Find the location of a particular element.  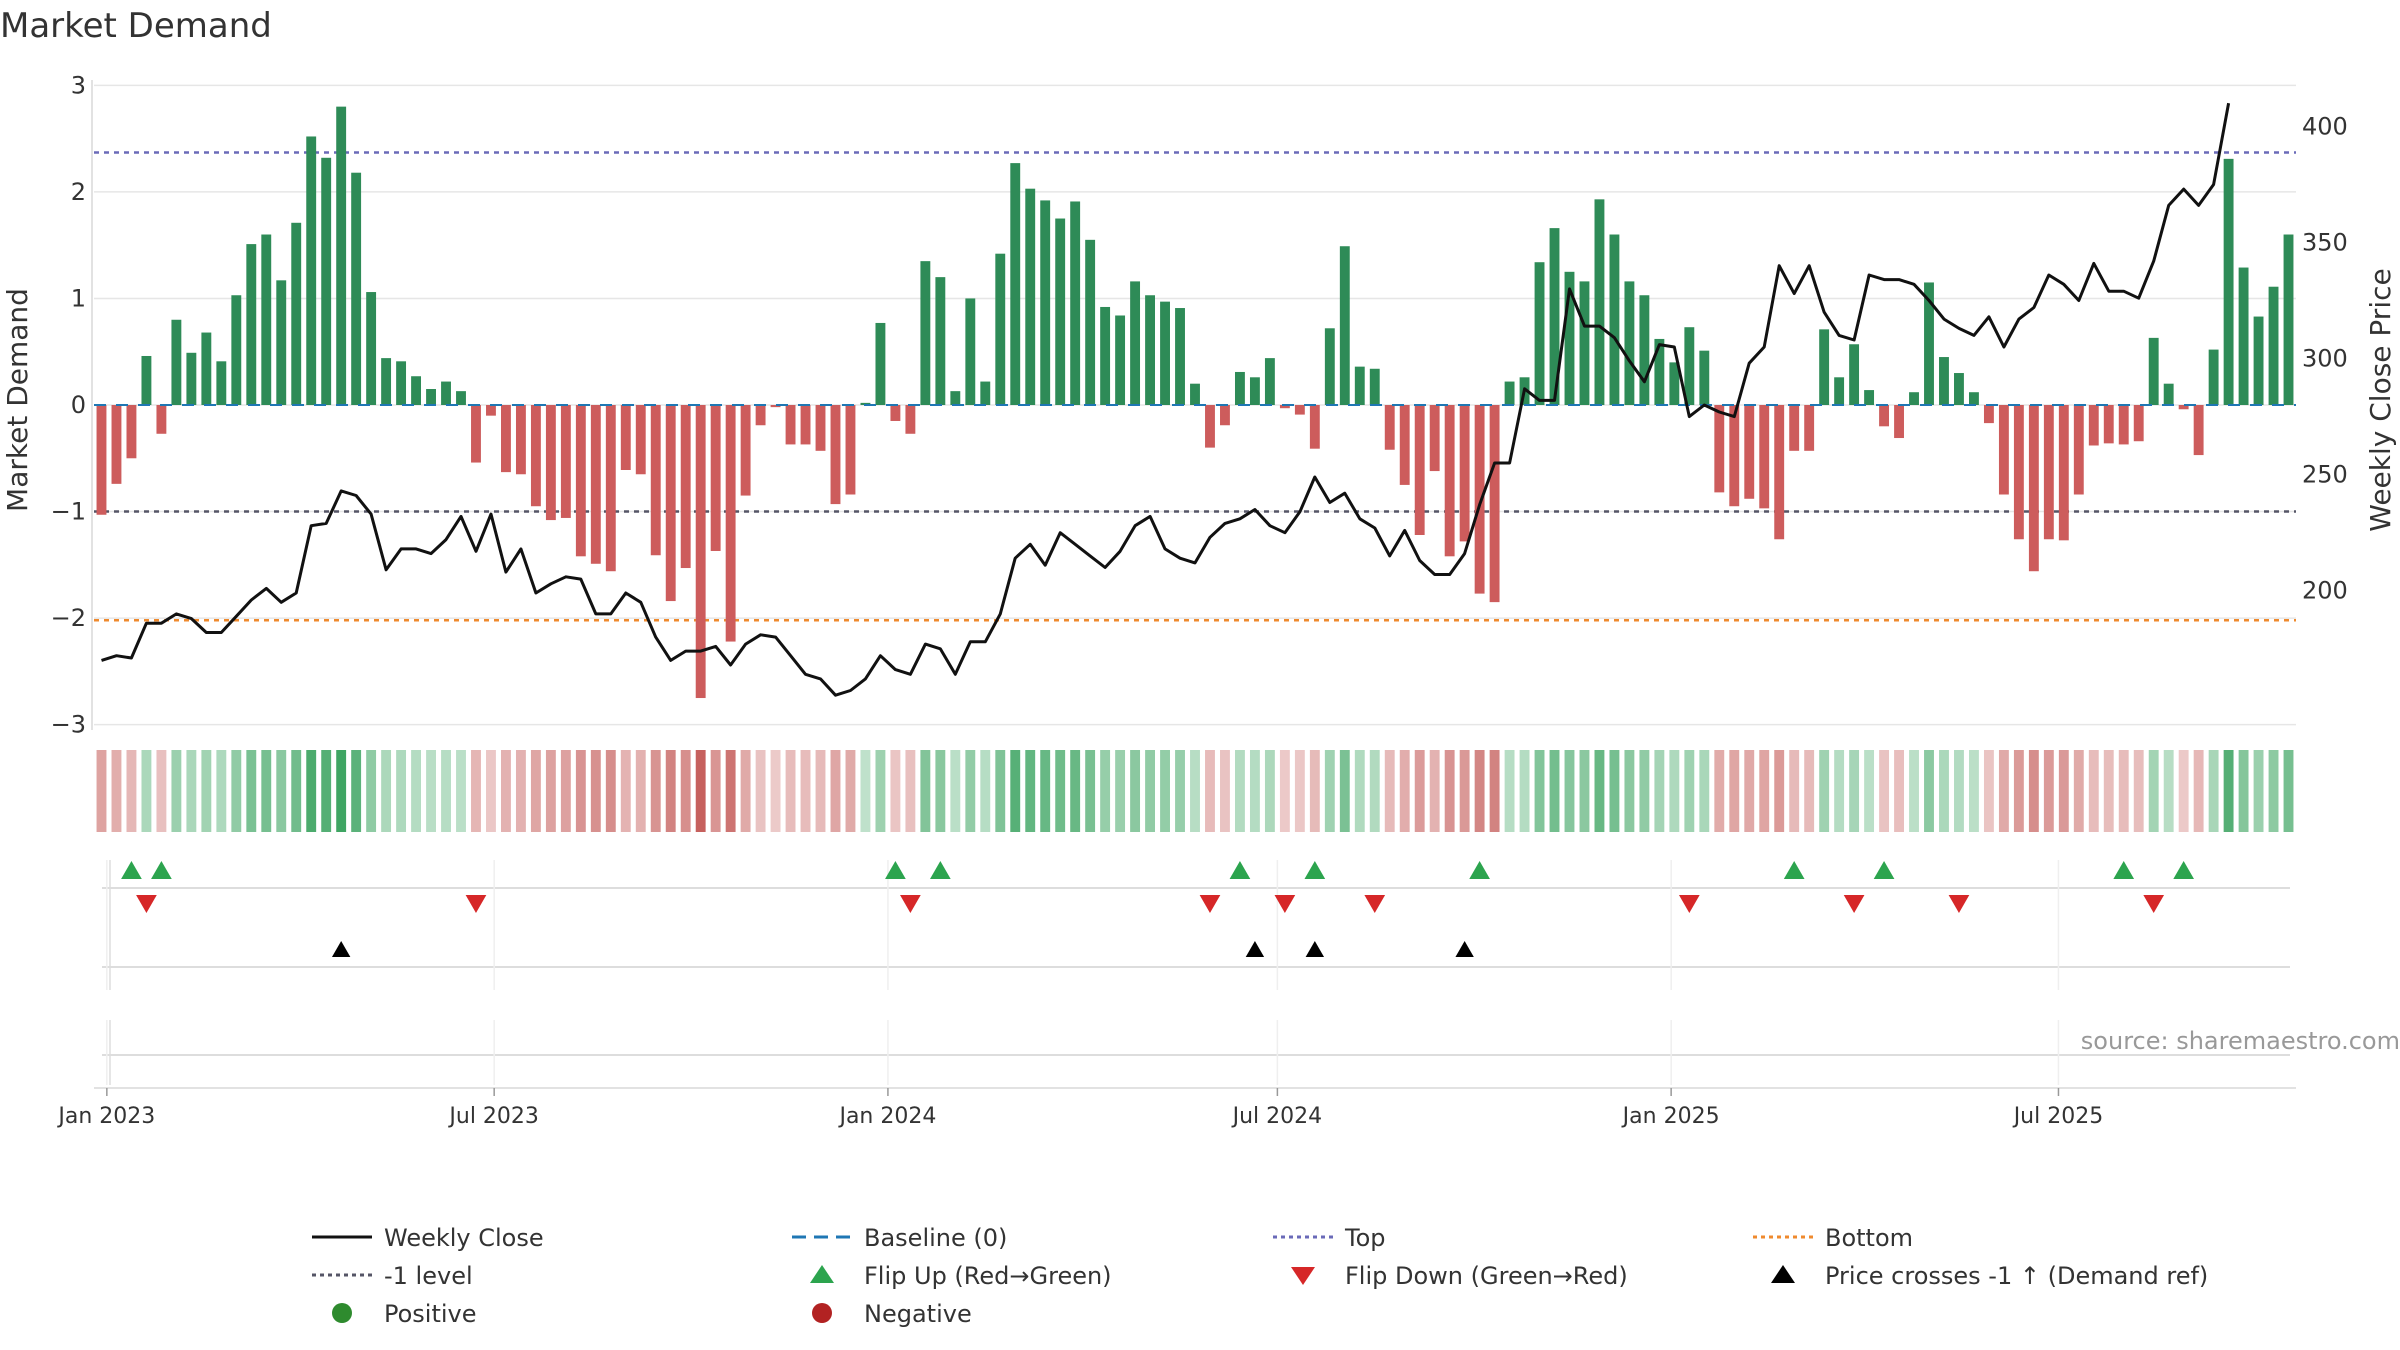

y-tick-label: 0 is located at coordinates (78, 405).